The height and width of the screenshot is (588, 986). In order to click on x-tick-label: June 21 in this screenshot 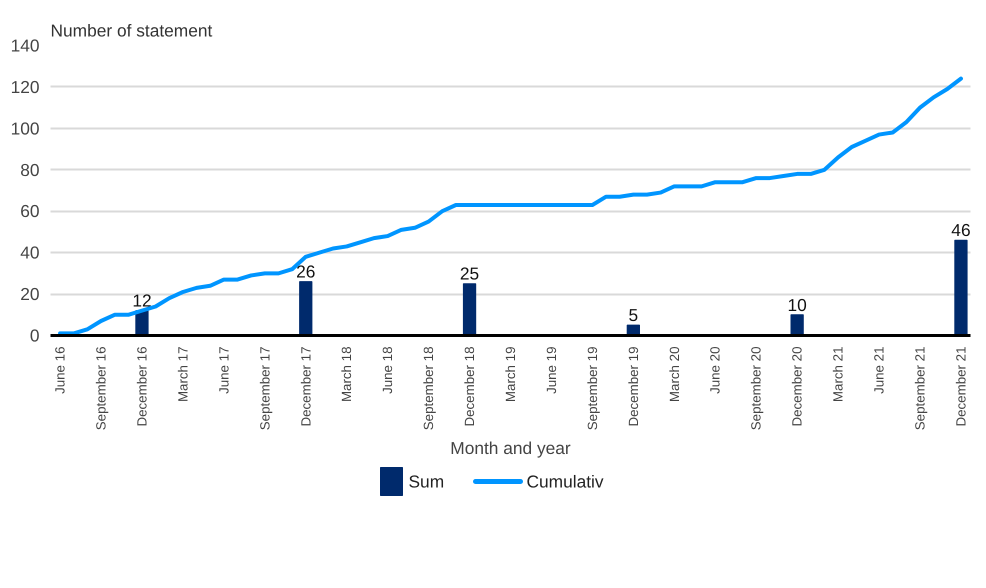, I will do `click(879, 370)`.